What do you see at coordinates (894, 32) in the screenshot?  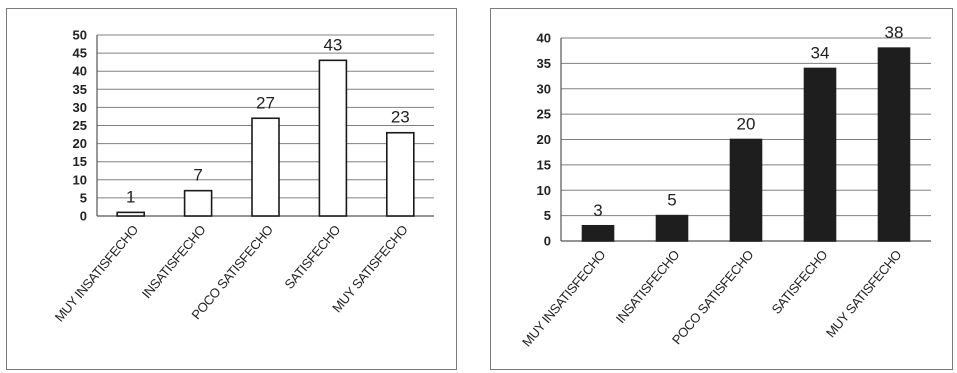 I see `data-label: 38` at bounding box center [894, 32].